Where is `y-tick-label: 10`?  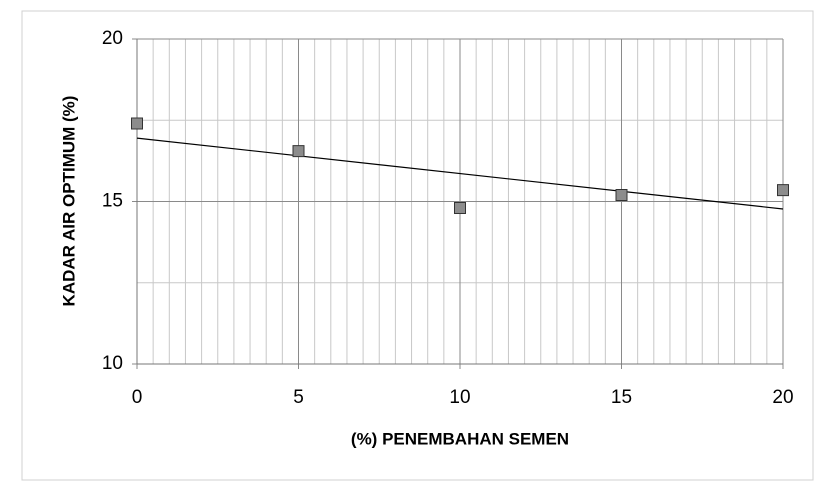 y-tick-label: 10 is located at coordinates (112, 363).